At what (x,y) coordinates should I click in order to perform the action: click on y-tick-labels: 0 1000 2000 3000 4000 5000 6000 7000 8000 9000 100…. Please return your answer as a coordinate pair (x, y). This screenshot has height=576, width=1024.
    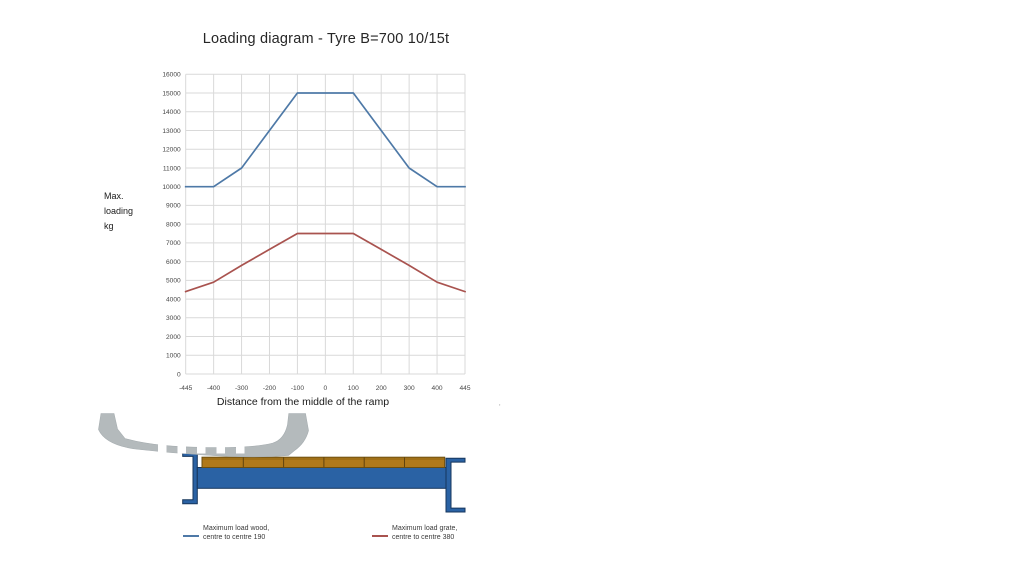
    Looking at the image, I should click on (171, 225).